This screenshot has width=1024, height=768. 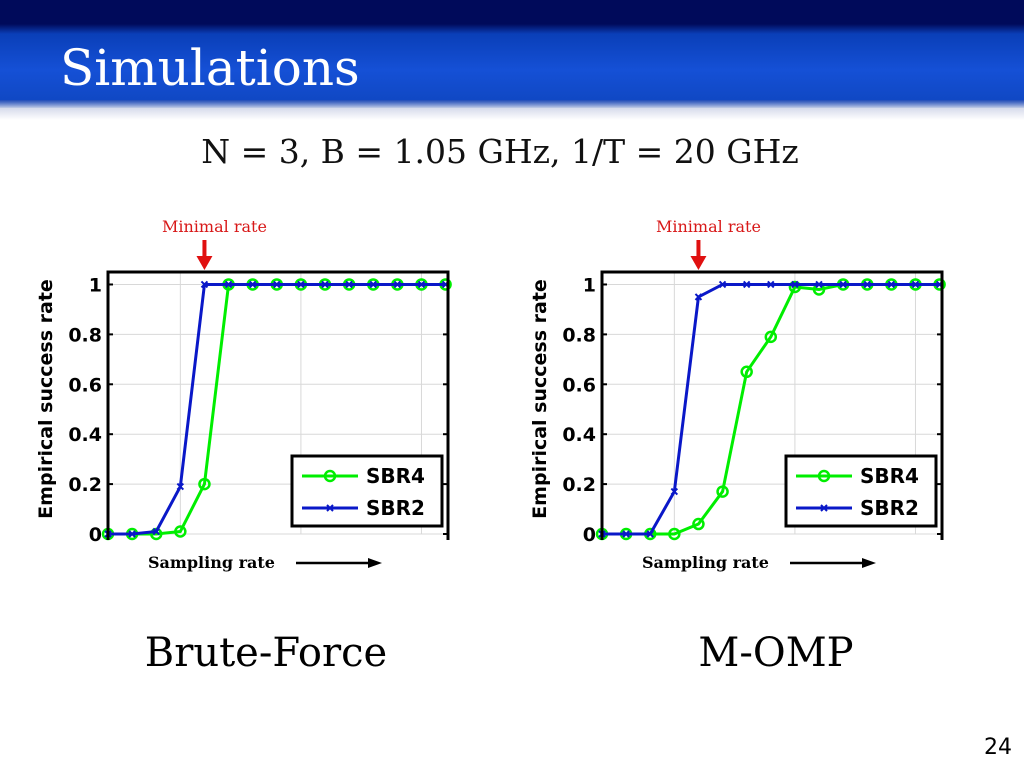 I want to click on title-banner-shadow, so click(x=512, y=110).